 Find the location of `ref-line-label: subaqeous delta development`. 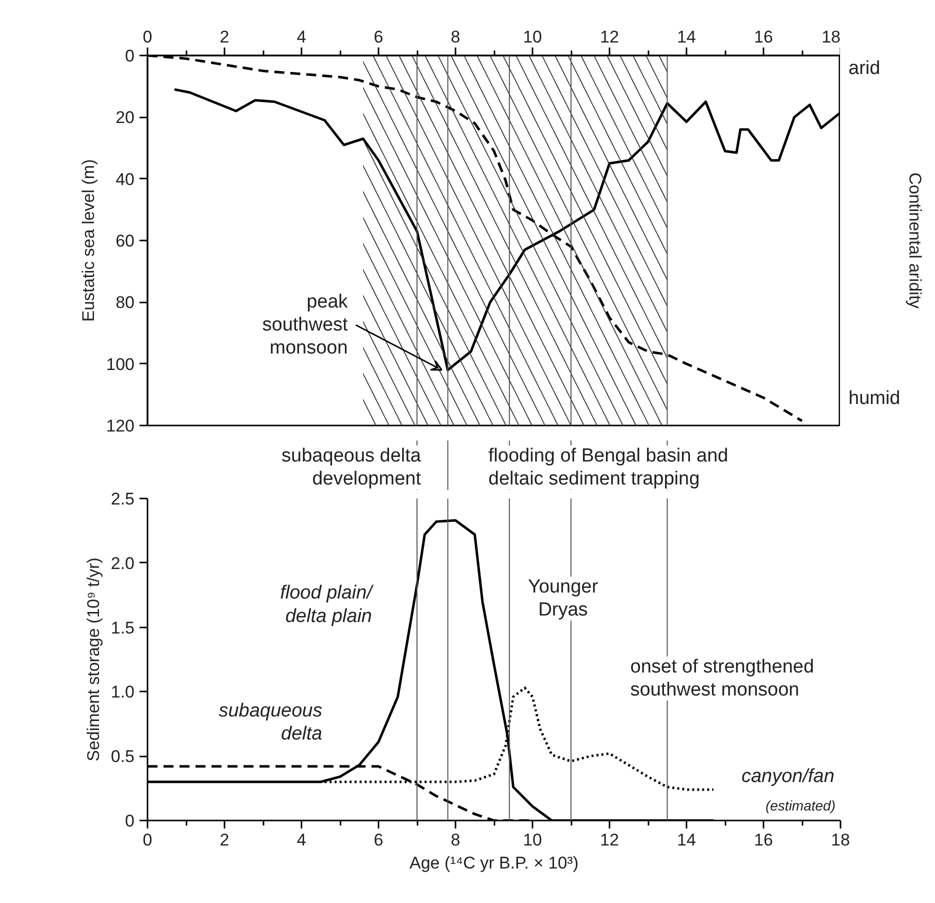

ref-line-label: subaqeous delta development is located at coordinates (352, 468).